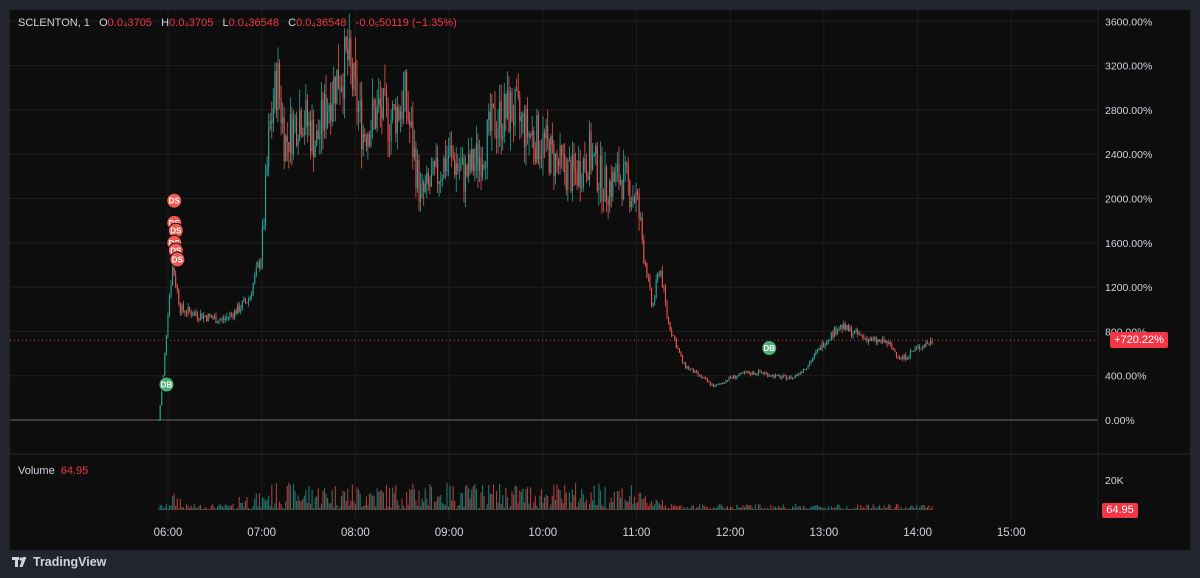 The width and height of the screenshot is (1200, 578). Describe the element at coordinates (1139, 340) in the screenshot. I see `current-price-badge: +720.22%` at that location.